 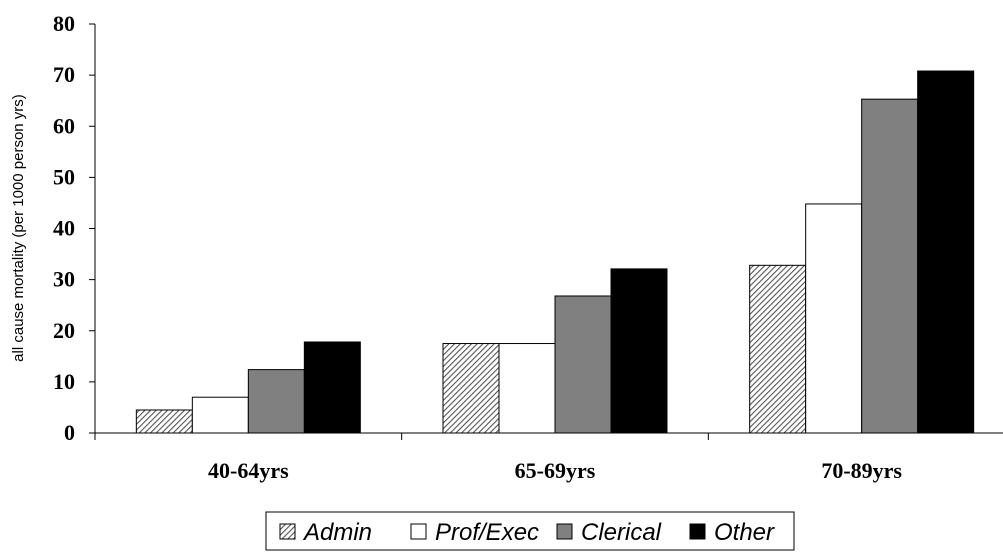 I want to click on legend-border, so click(x=530, y=531).